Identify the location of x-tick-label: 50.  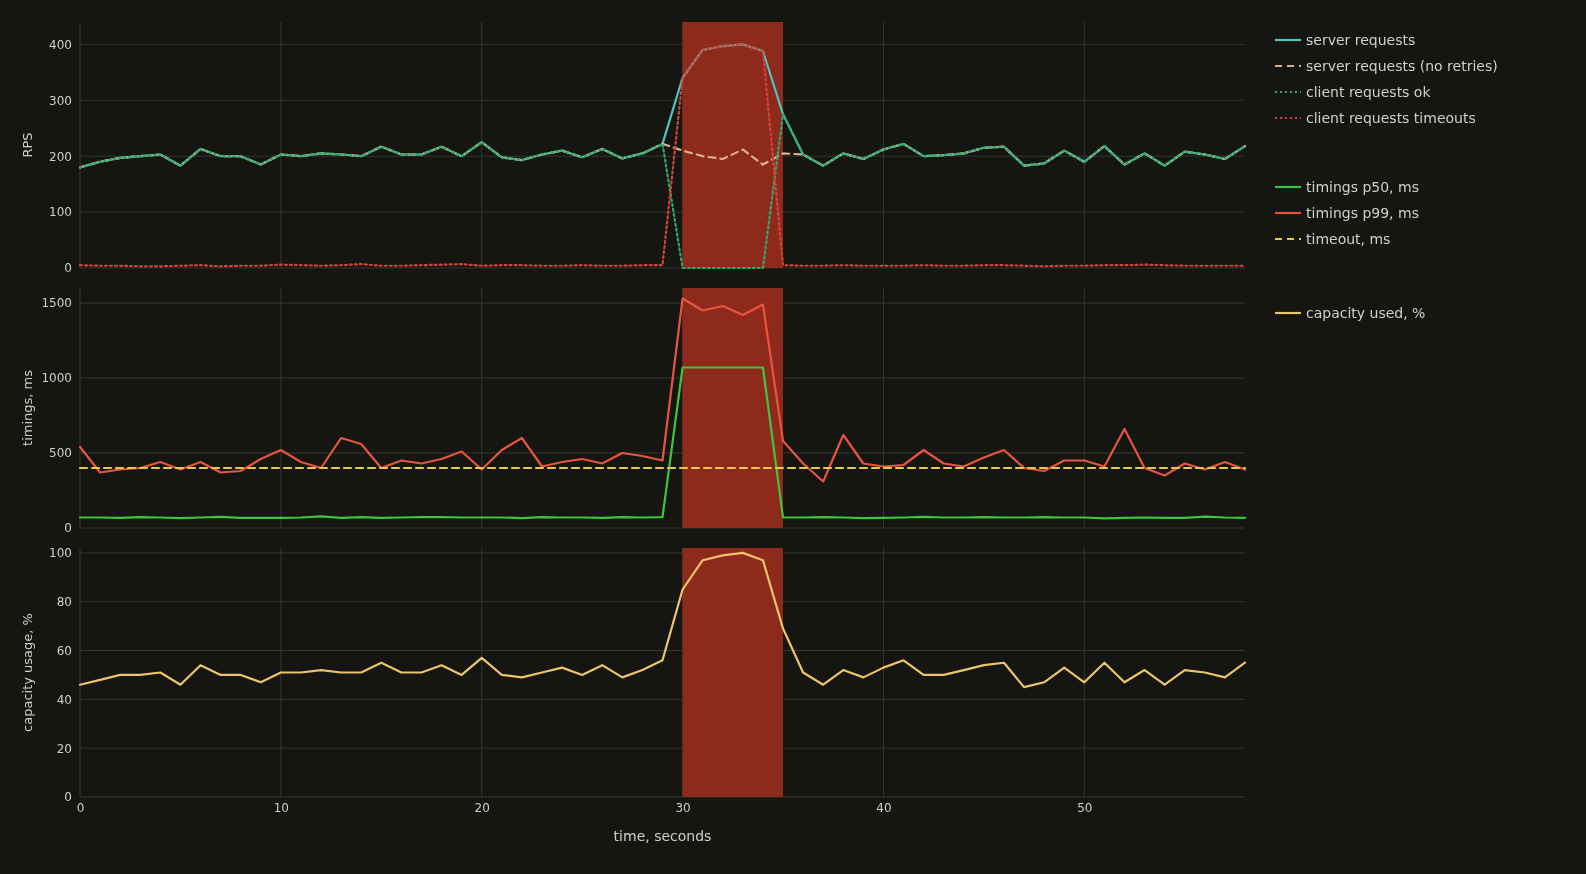
(1085, 807).